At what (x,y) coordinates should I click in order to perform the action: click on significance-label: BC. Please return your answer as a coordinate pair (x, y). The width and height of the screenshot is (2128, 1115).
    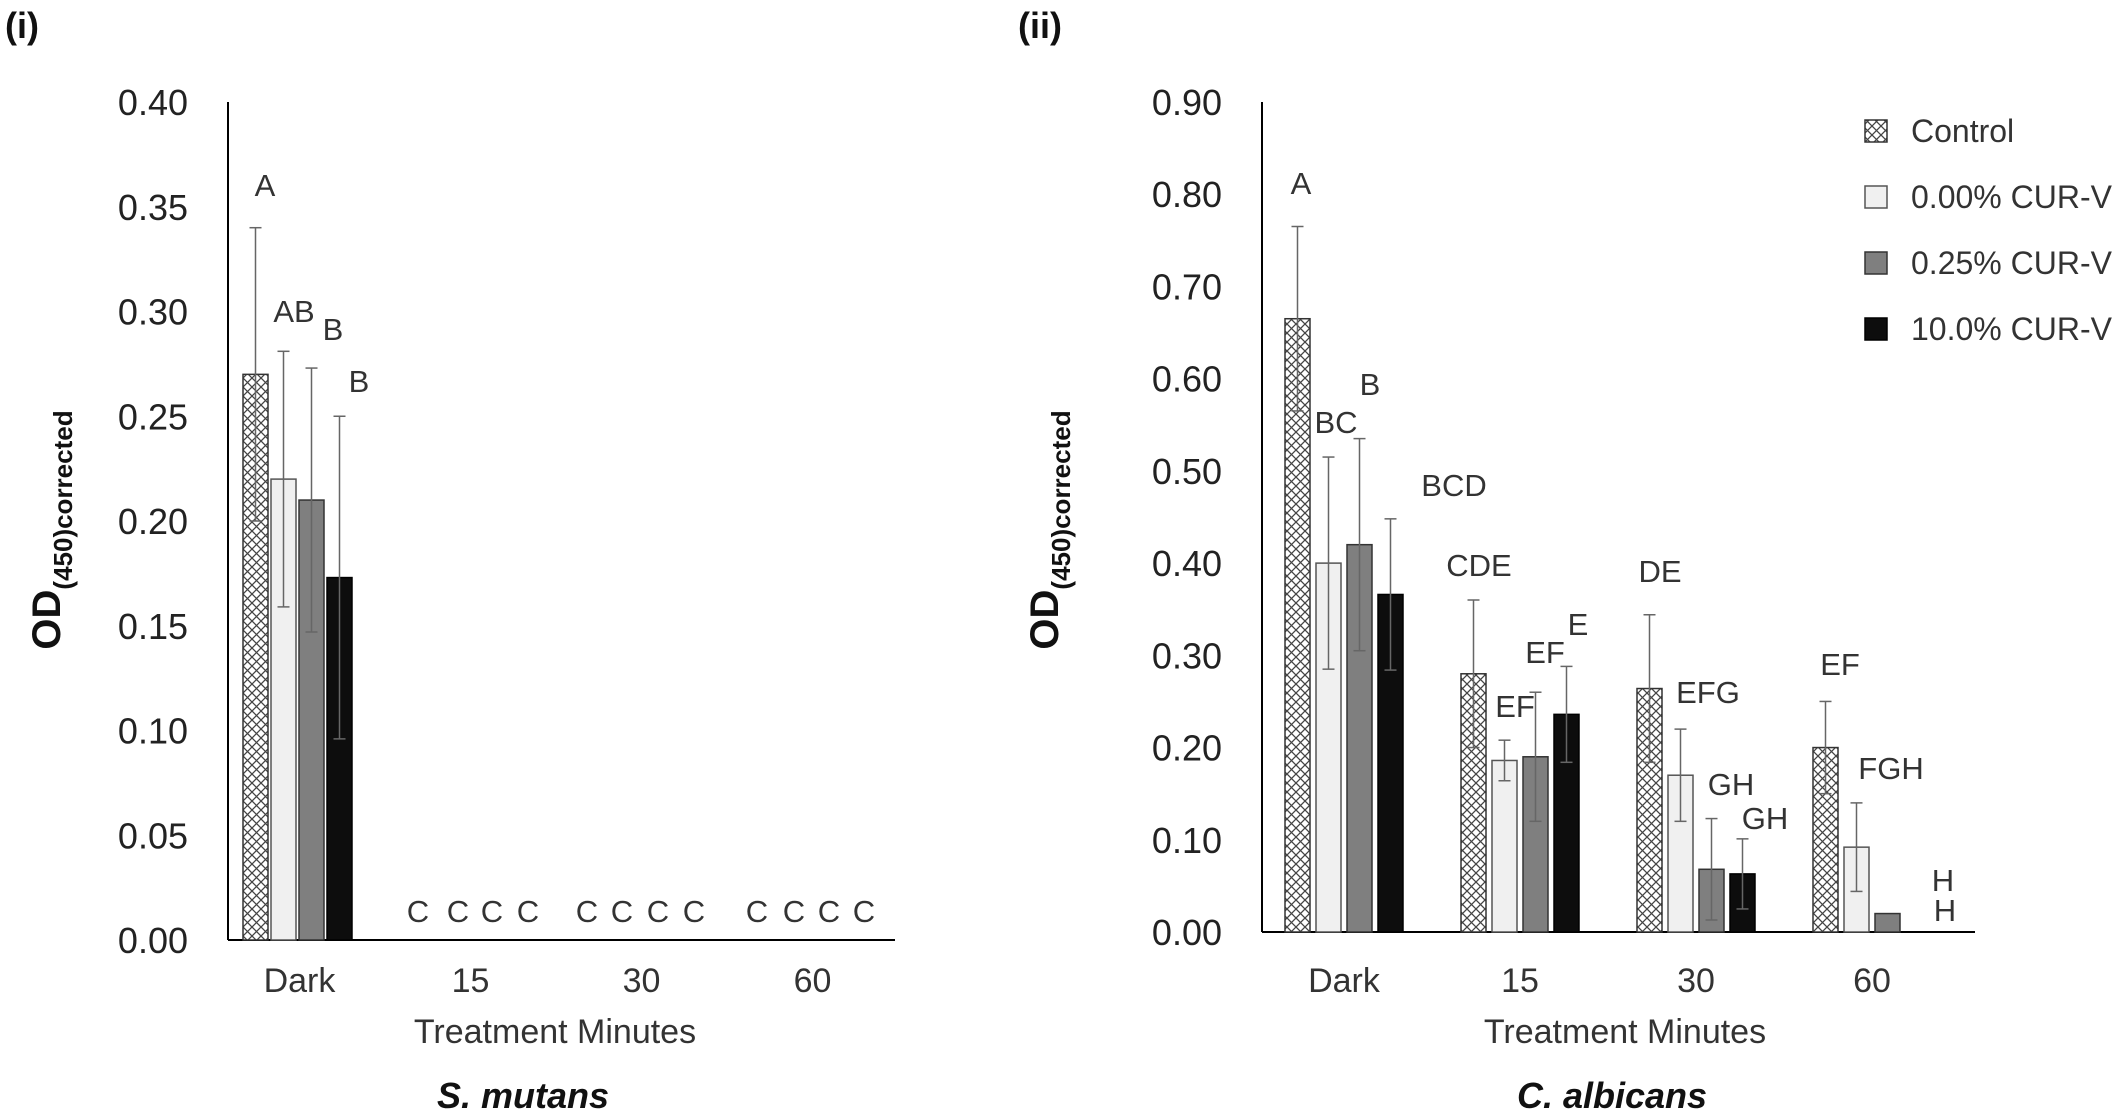
    Looking at the image, I should click on (1335, 422).